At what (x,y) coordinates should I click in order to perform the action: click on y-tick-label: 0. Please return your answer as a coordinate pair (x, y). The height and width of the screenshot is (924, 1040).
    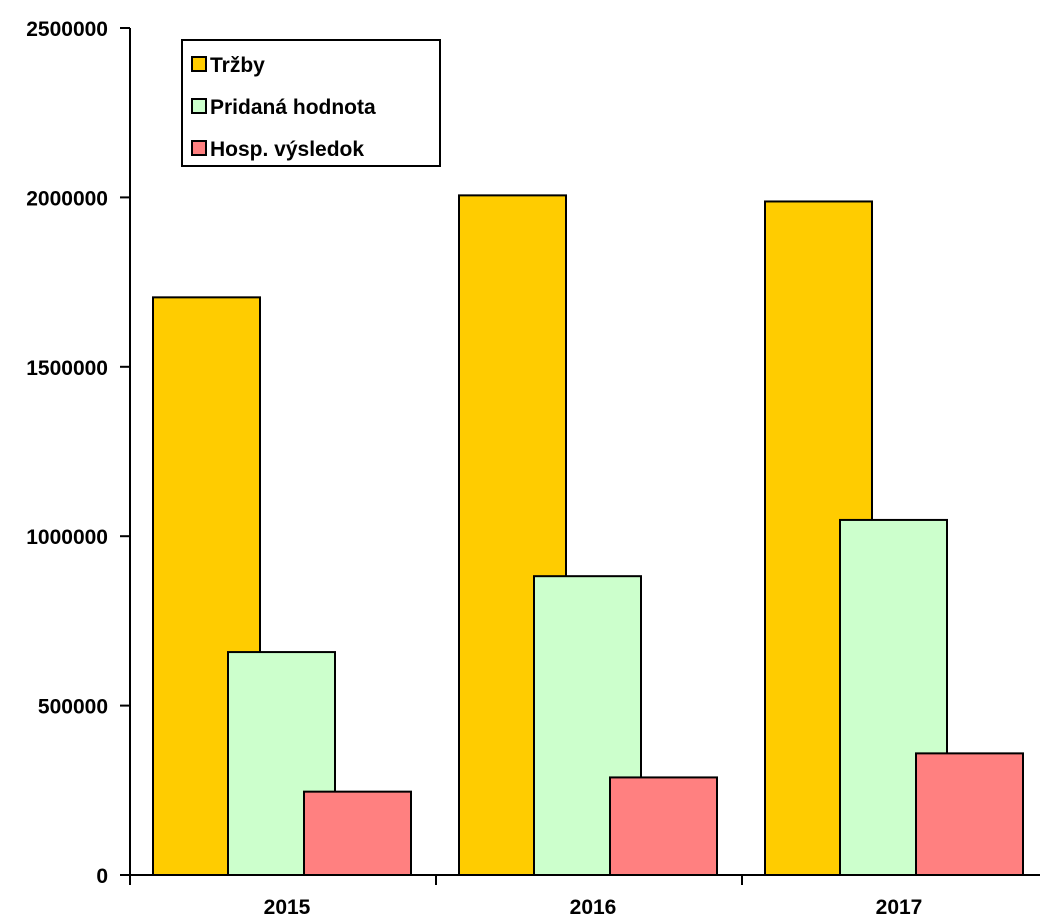
    Looking at the image, I should click on (102, 876).